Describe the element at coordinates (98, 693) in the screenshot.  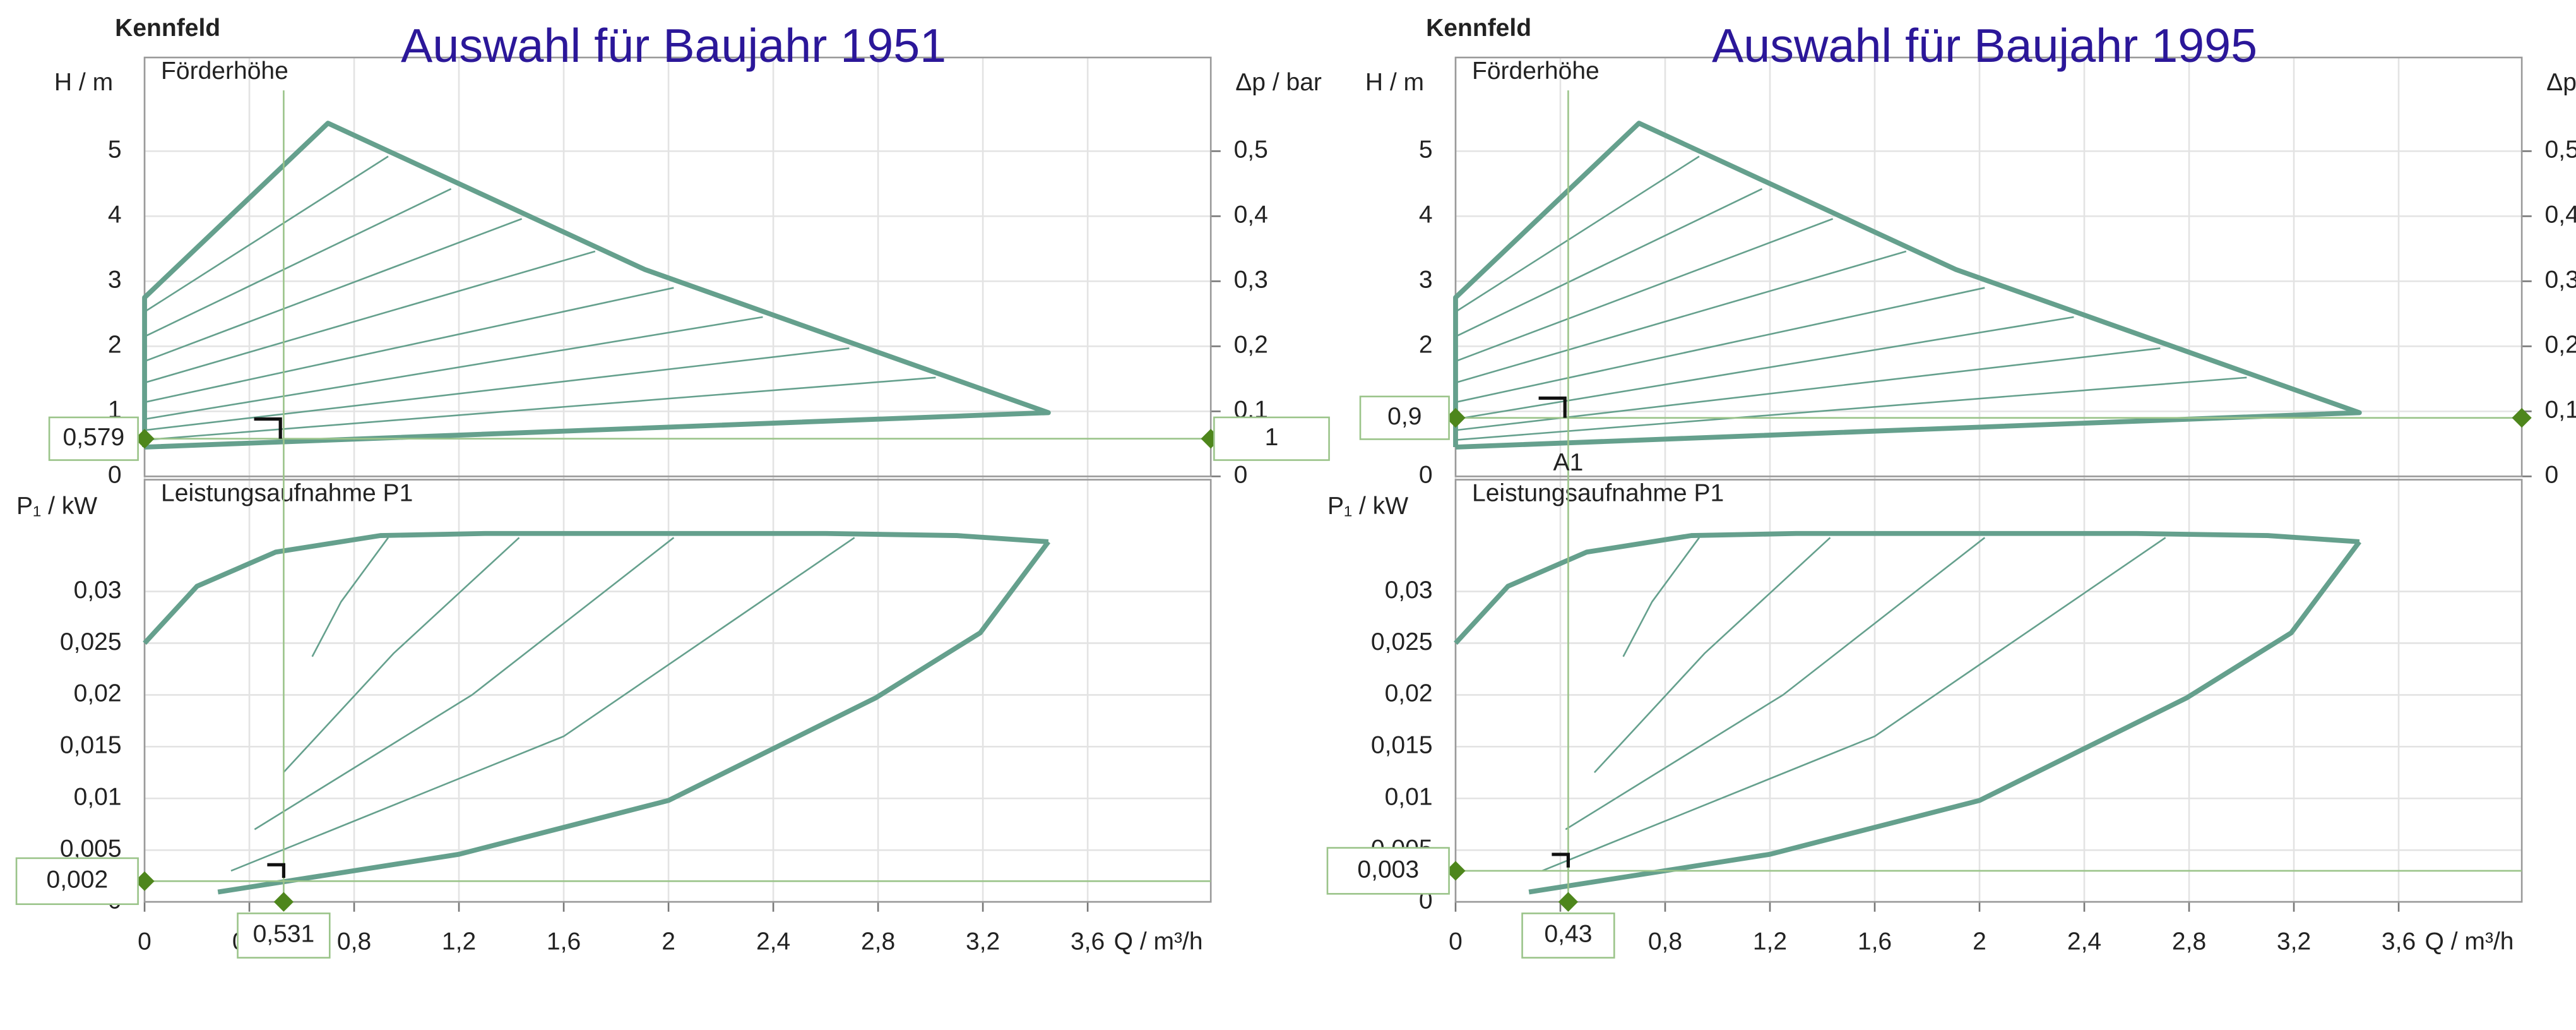
I see `y-tick-label: 0,02` at that location.